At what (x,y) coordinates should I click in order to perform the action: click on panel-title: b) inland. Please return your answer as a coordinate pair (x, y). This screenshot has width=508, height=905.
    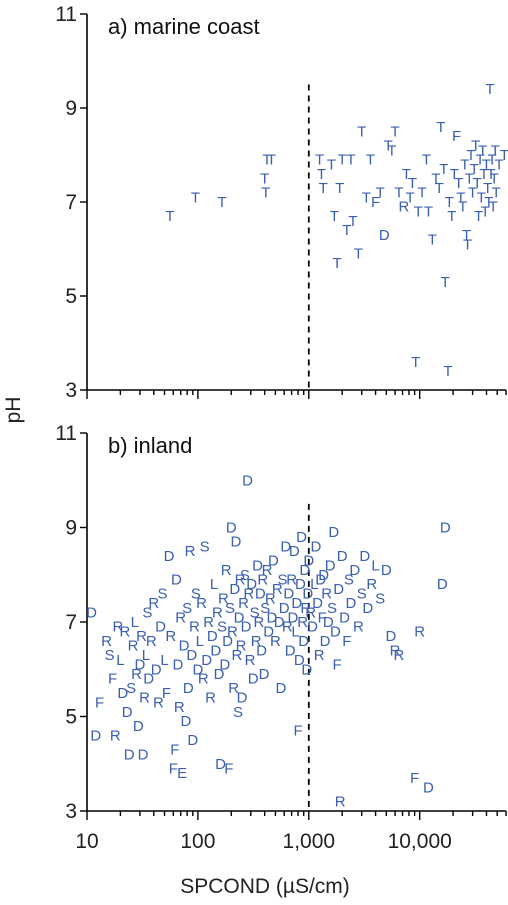
    Looking at the image, I should click on (150, 445).